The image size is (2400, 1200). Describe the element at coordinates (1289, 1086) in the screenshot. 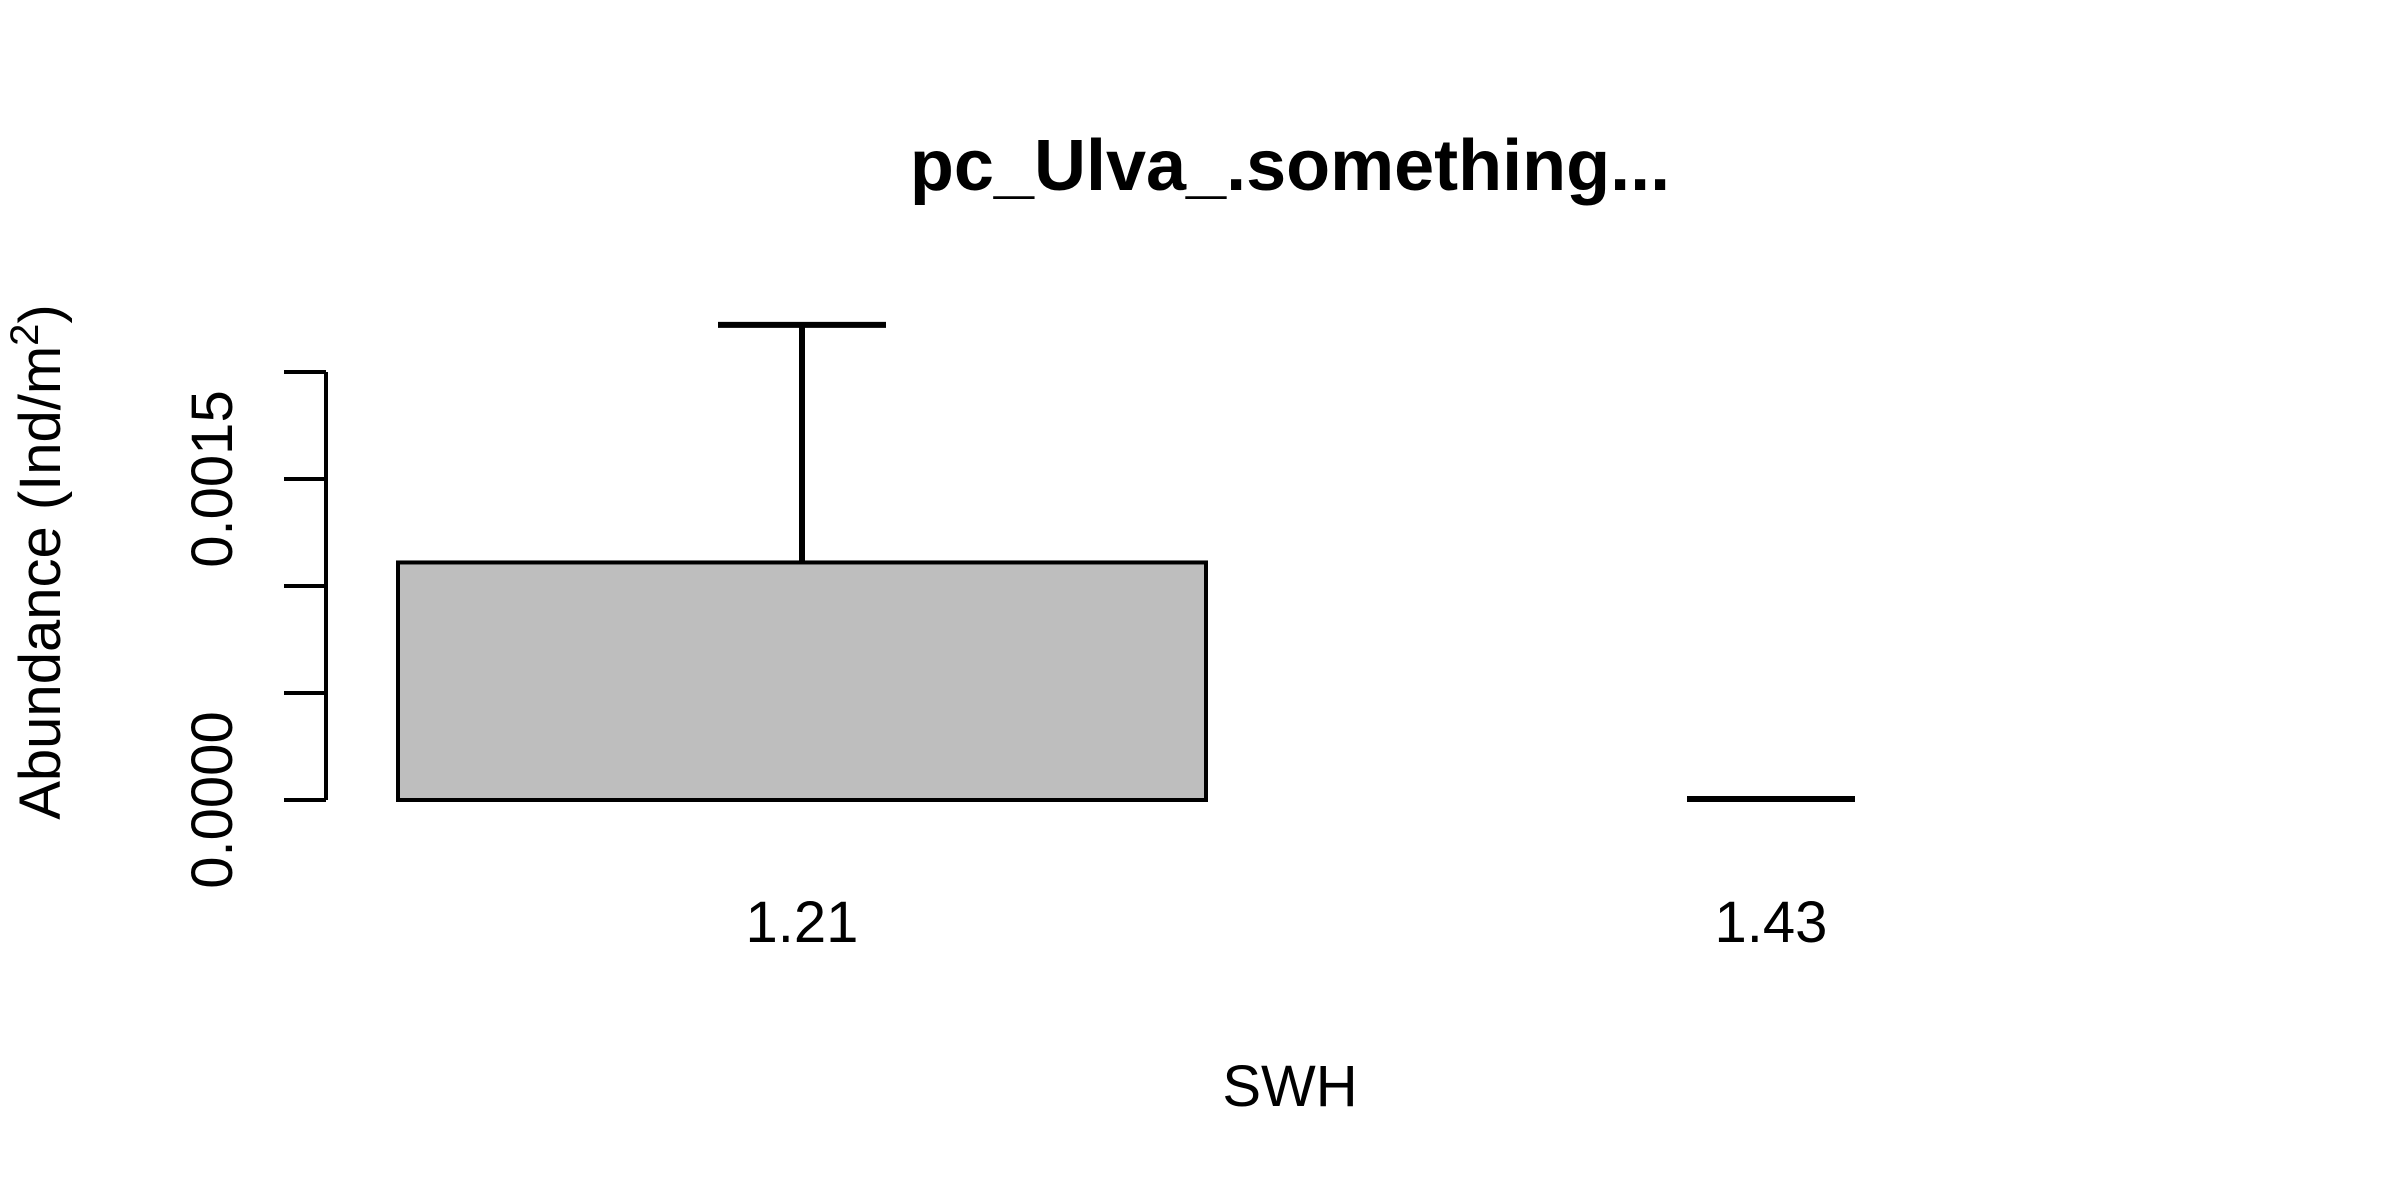

I see `x-axis-label: SWH` at that location.